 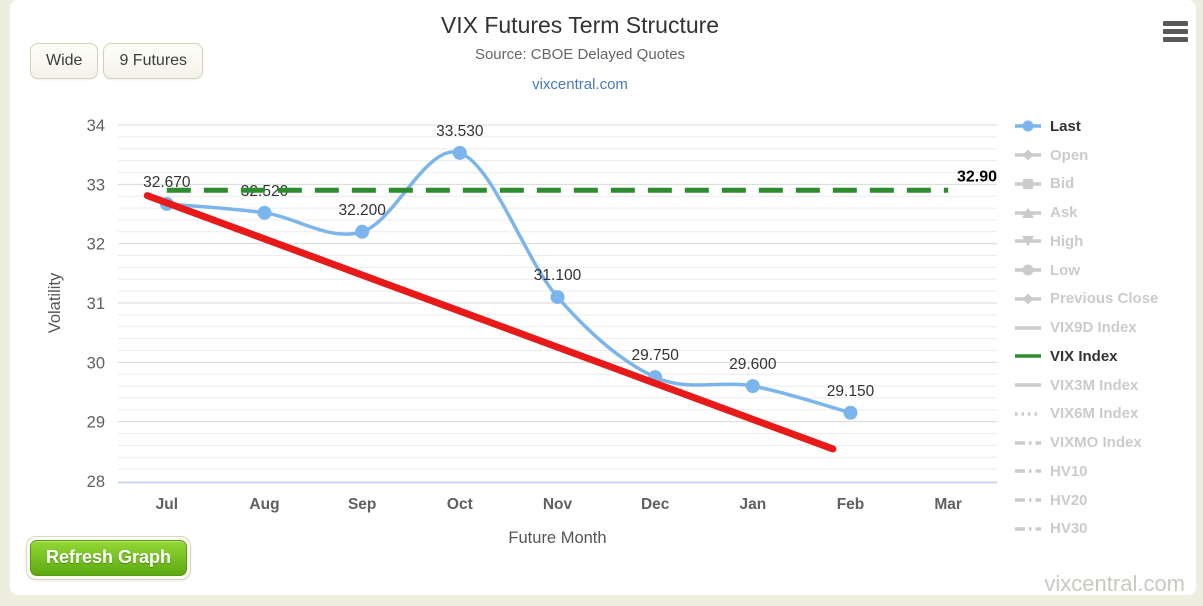 I want to click on chart-title: VIX Futures Term Structure, so click(x=580, y=25).